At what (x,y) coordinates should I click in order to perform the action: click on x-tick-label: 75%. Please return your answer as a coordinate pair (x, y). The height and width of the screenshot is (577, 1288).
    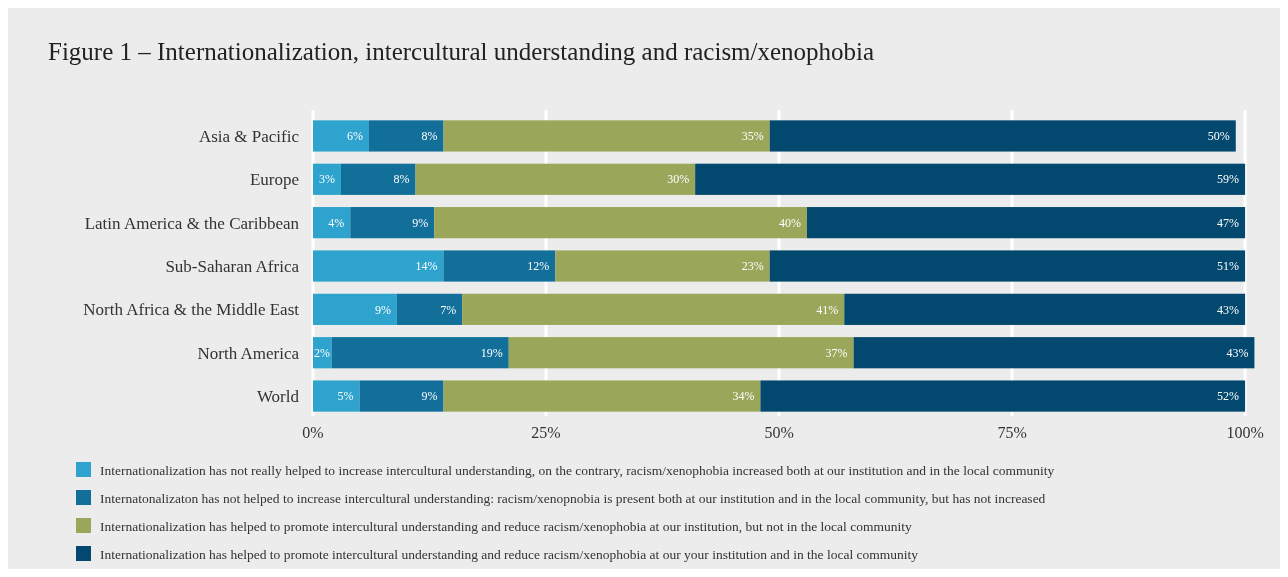
    Looking at the image, I should click on (1012, 432).